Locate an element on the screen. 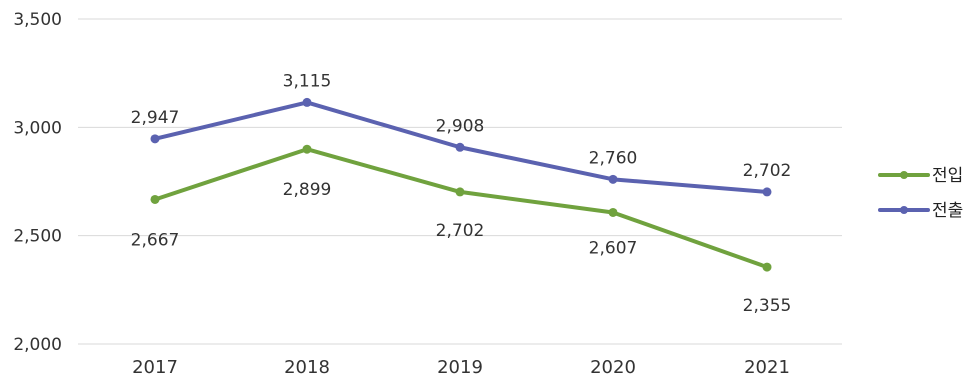 This screenshot has width=968, height=377. x-tick-label: 2021 is located at coordinates (767, 367).